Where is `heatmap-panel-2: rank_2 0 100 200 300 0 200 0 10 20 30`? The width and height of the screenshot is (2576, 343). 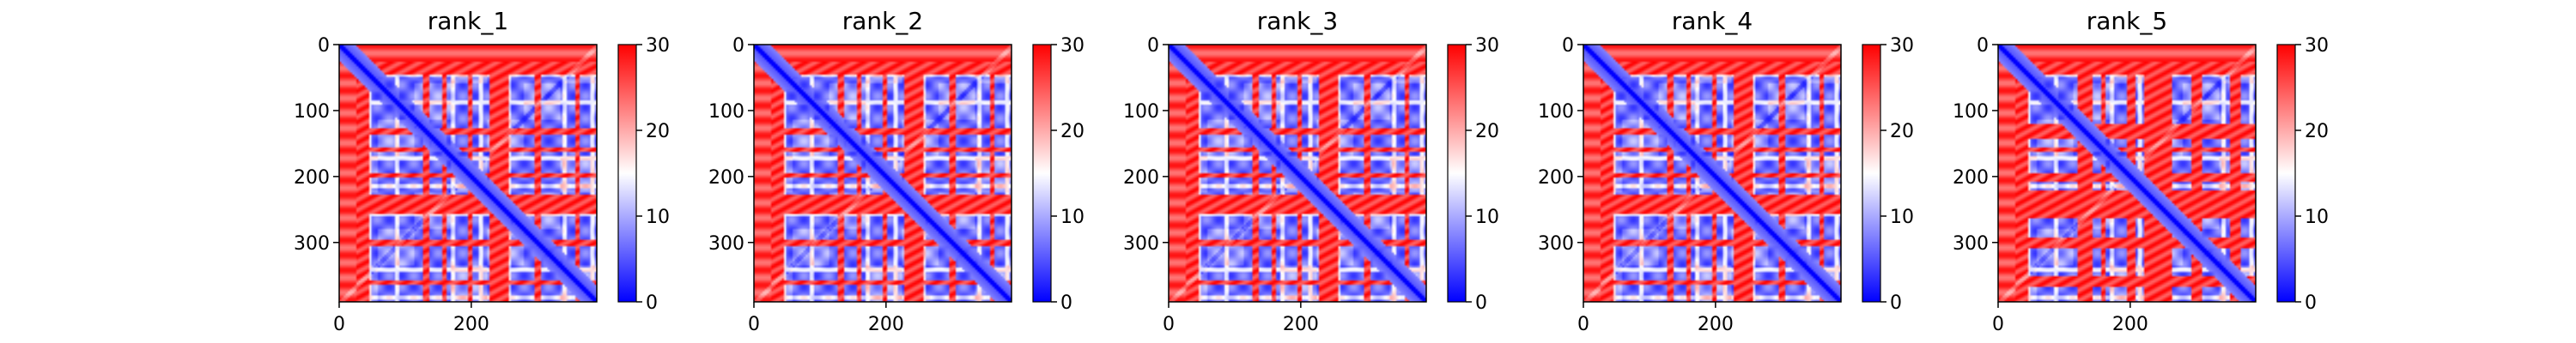 heatmap-panel-2: rank_2 0 100 200 300 0 200 0 10 20 30 is located at coordinates (896, 171).